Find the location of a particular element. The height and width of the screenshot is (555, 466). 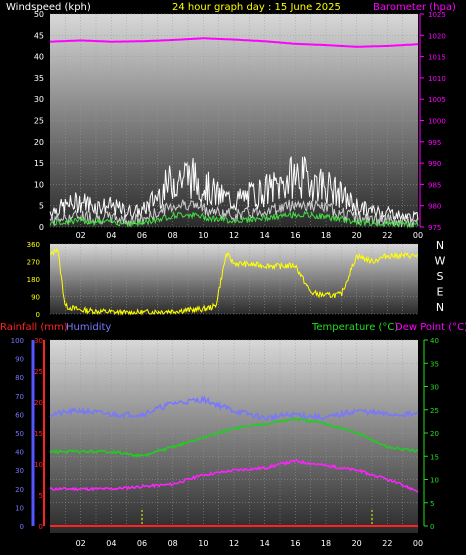

temperature-tick-label: 5 is located at coordinates (432, 504).